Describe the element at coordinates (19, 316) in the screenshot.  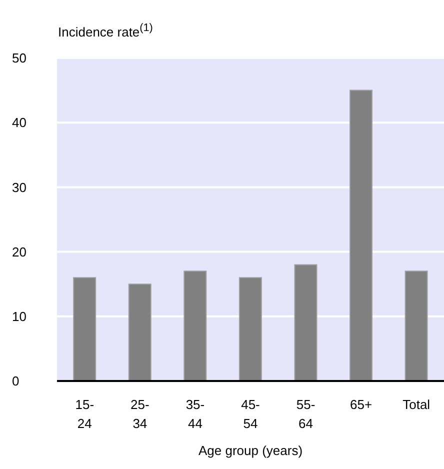
I see `y-tick-label: 10` at that location.